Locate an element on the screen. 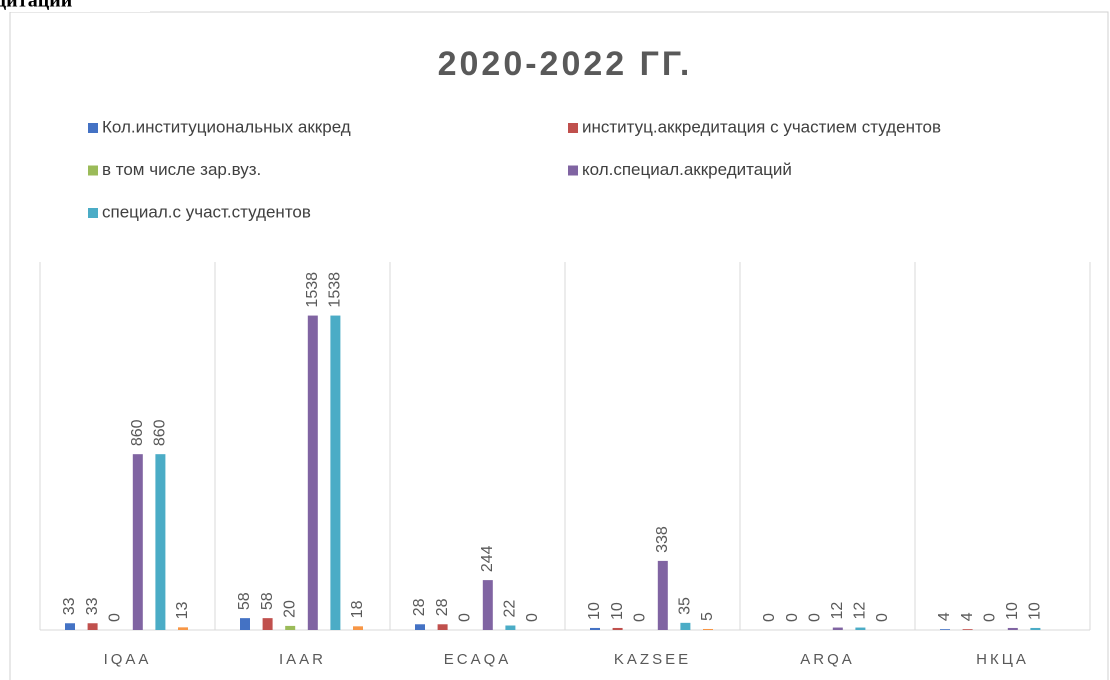  chart-title: 2020-2022 ГГ. is located at coordinates (565, 64).